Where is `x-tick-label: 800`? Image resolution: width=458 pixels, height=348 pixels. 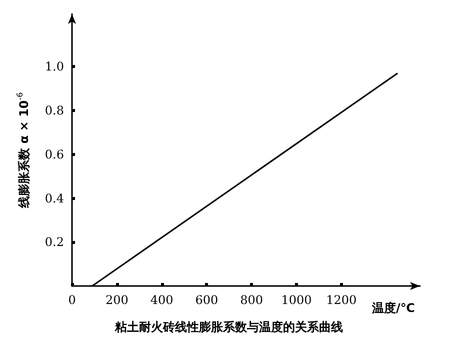
x-tick-label: 800 is located at coordinates (252, 300).